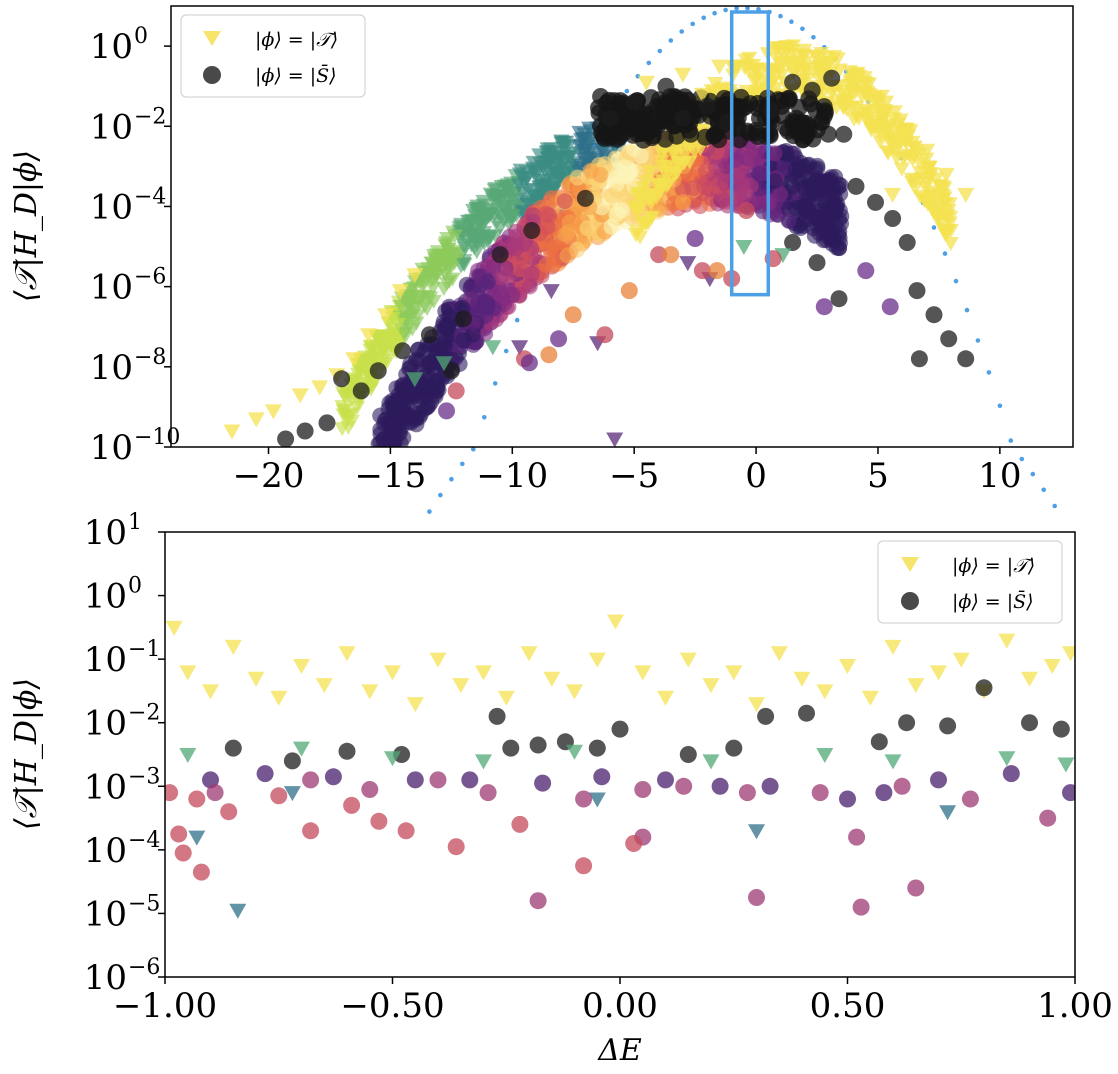 The width and height of the screenshot is (1118, 1074). Describe the element at coordinates (122, 658) in the screenshot. I see `bottom-y-tick-label: 10⁻¹` at that location.